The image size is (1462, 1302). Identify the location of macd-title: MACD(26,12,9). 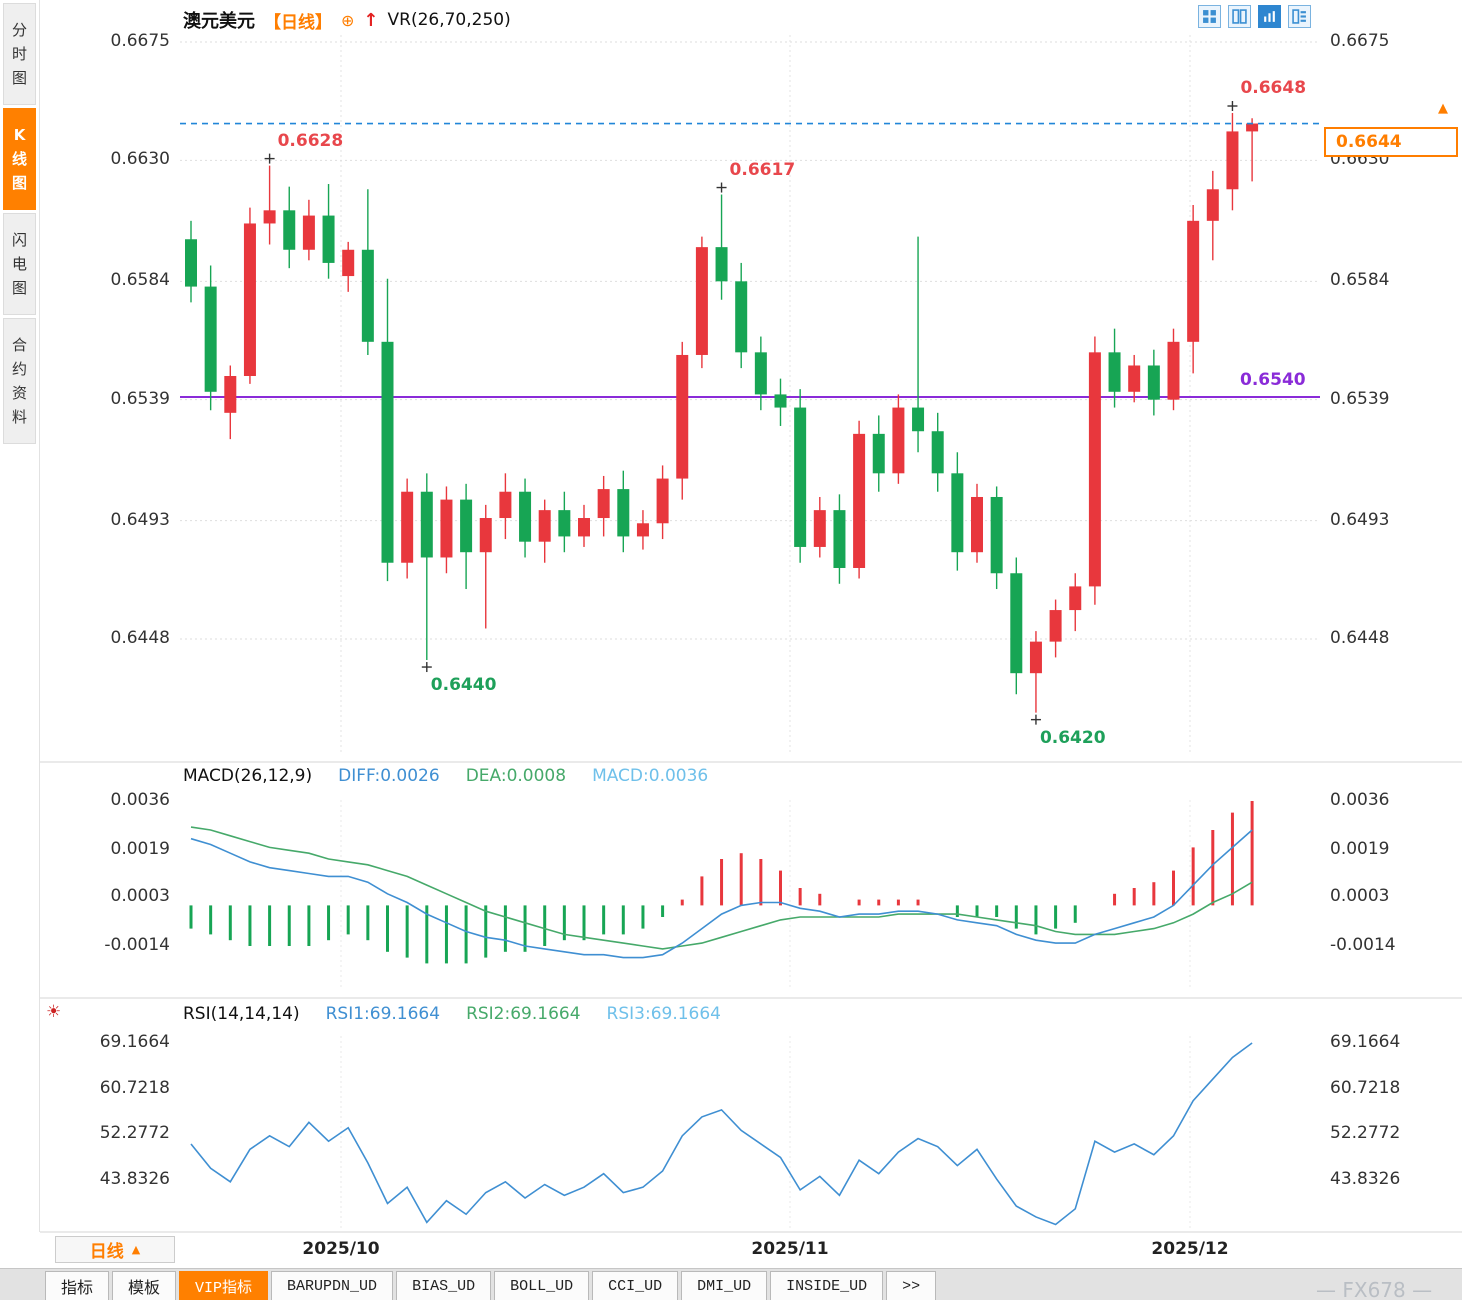
(248, 776).